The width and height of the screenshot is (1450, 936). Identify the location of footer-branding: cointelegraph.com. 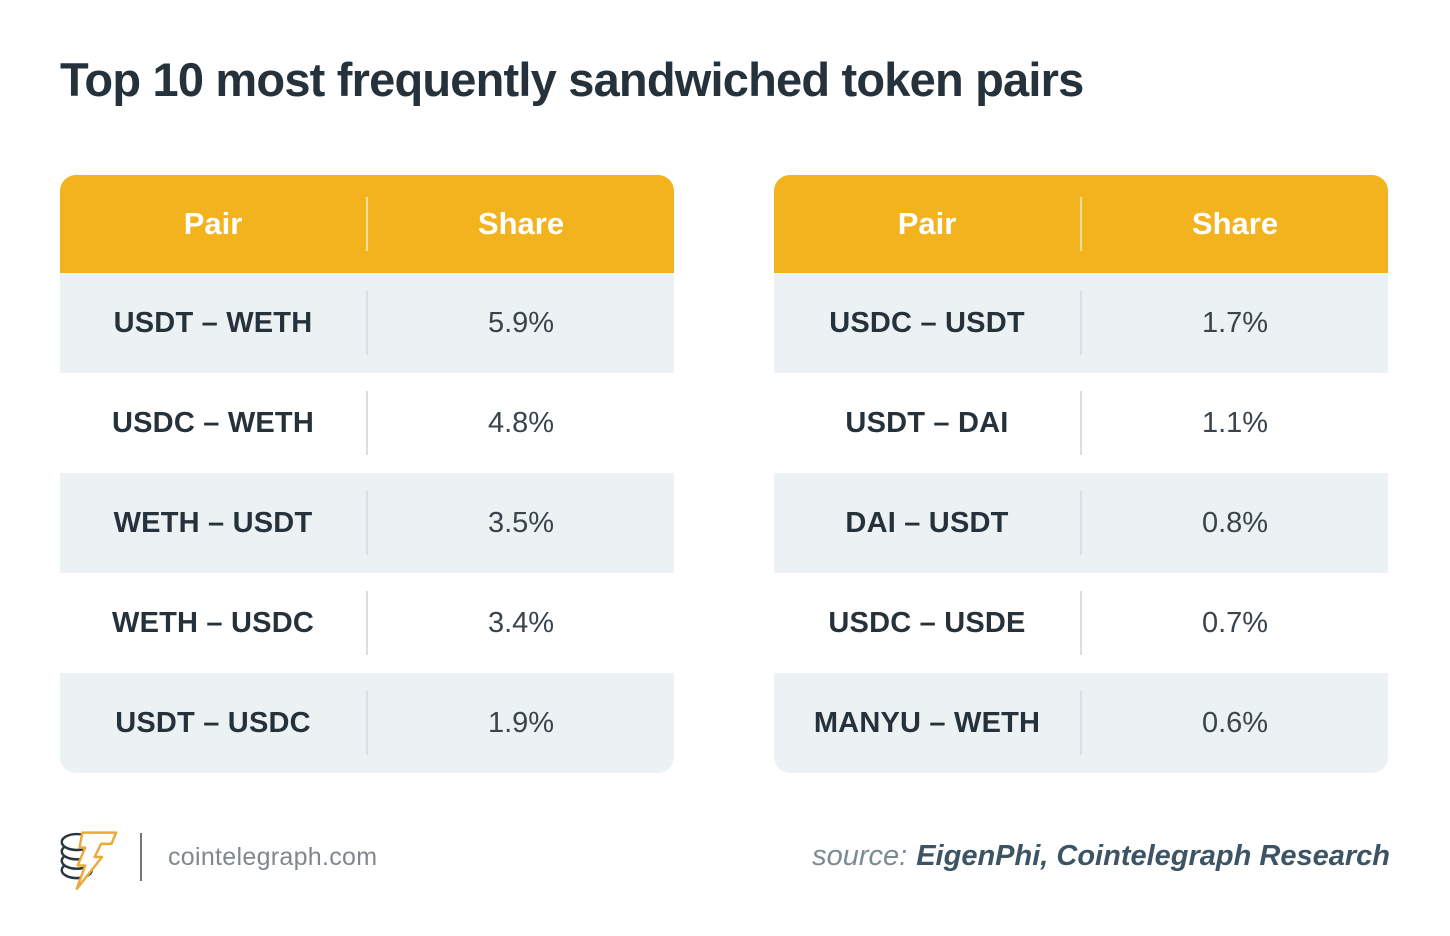
(217, 857).